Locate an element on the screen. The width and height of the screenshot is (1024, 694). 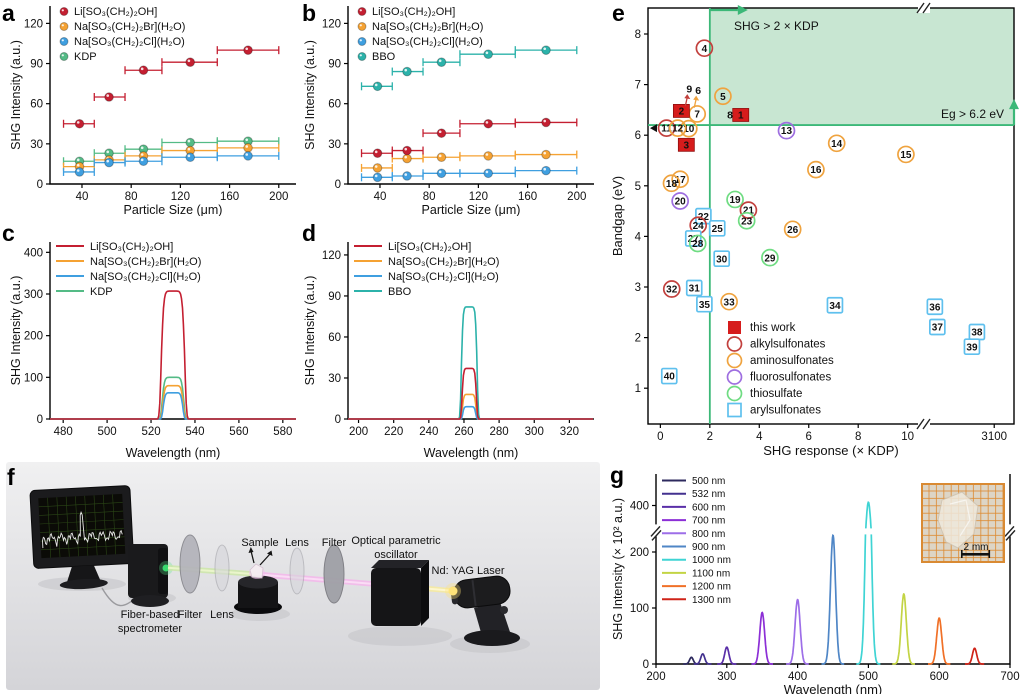
svg-text: 300 is located at coordinates (534, 432).